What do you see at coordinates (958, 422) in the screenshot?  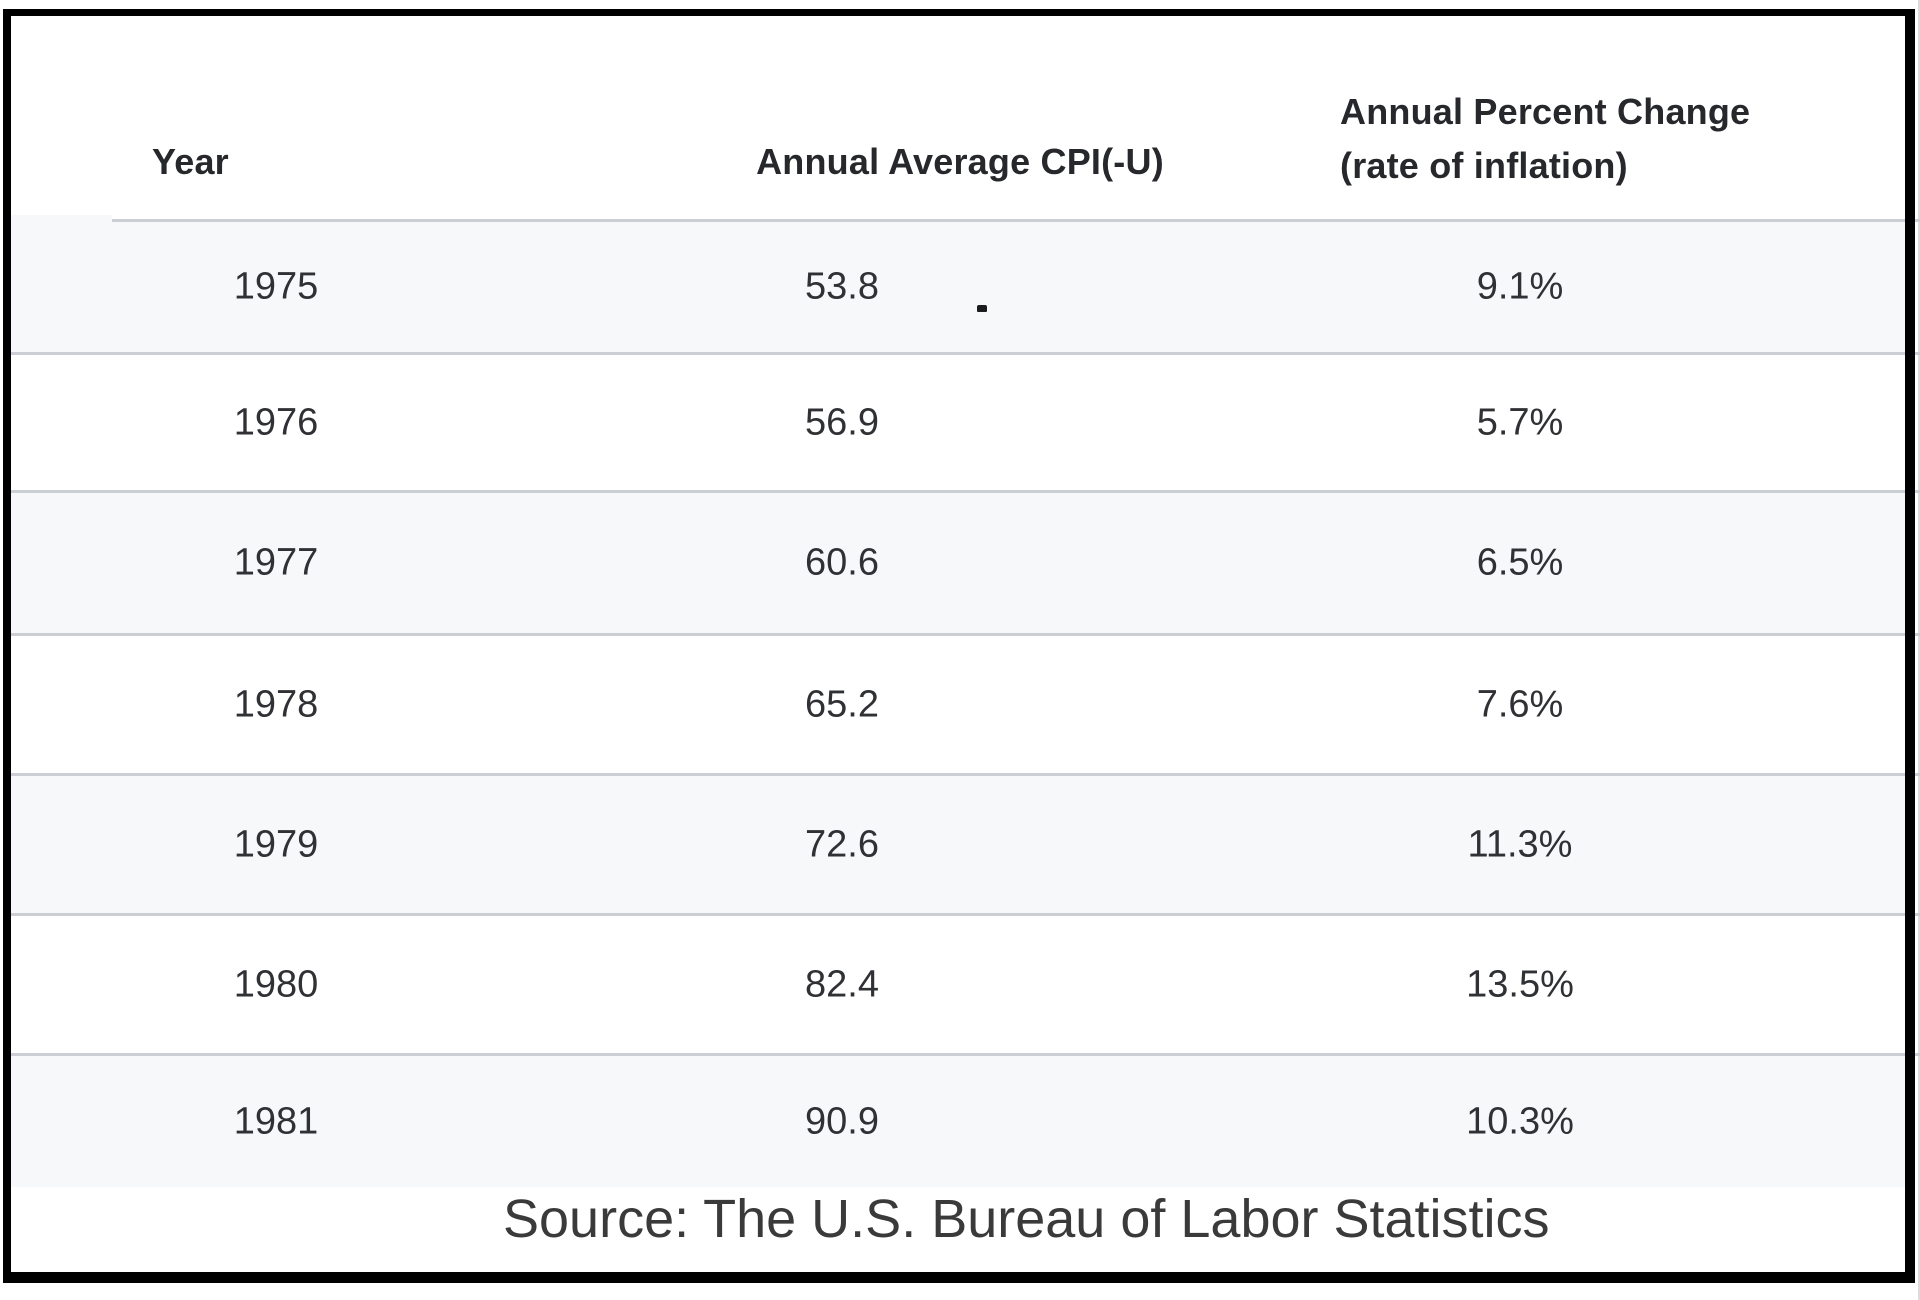 I see `table-row: 1976 56.9 5.7%` at bounding box center [958, 422].